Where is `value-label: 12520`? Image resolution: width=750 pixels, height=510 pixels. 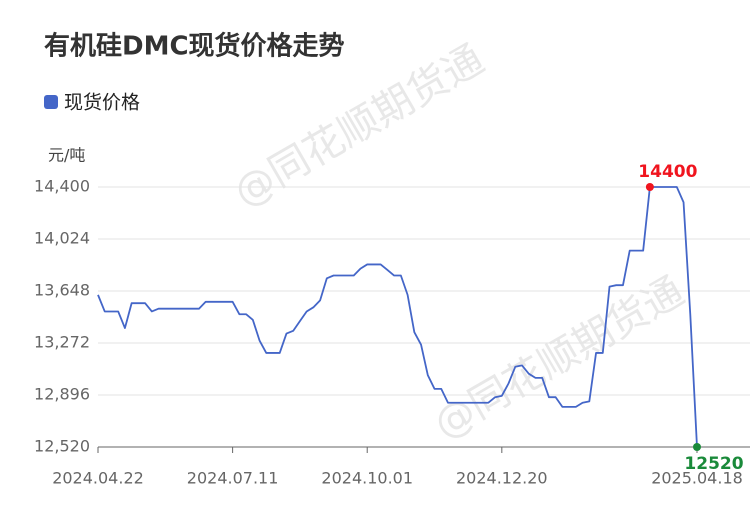 value-label: 12520 is located at coordinates (713, 464).